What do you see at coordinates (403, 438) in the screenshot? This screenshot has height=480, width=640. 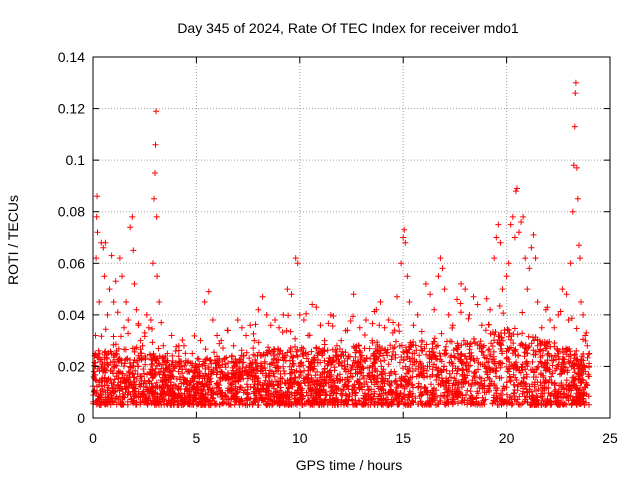 I see `x-tick-label: 15` at bounding box center [403, 438].